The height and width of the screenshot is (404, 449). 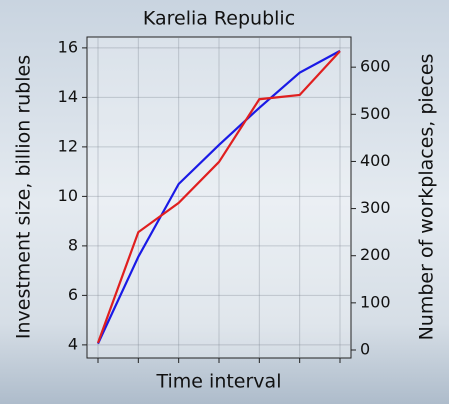 What do you see at coordinates (427, 197) in the screenshot?
I see `y2-axis-label: Number of workplaces, pieces` at bounding box center [427, 197].